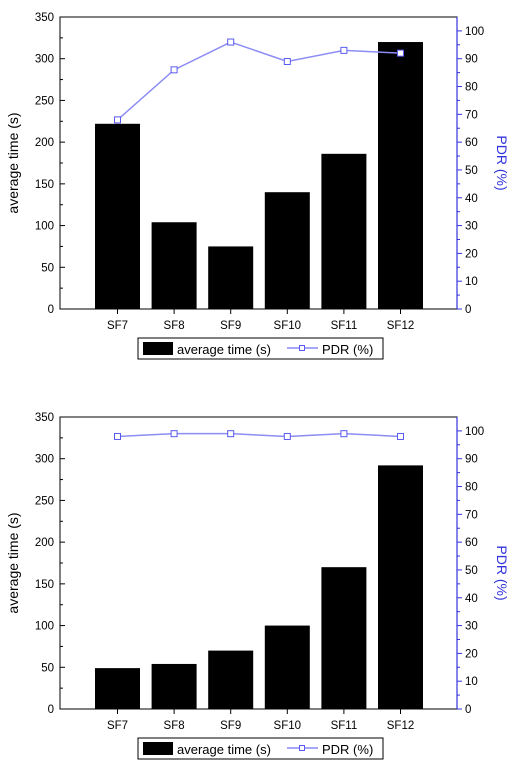 The height and width of the screenshot is (770, 518). Describe the element at coordinates (230, 326) in the screenshot. I see `x-tick-label-sf9: SF9` at that location.